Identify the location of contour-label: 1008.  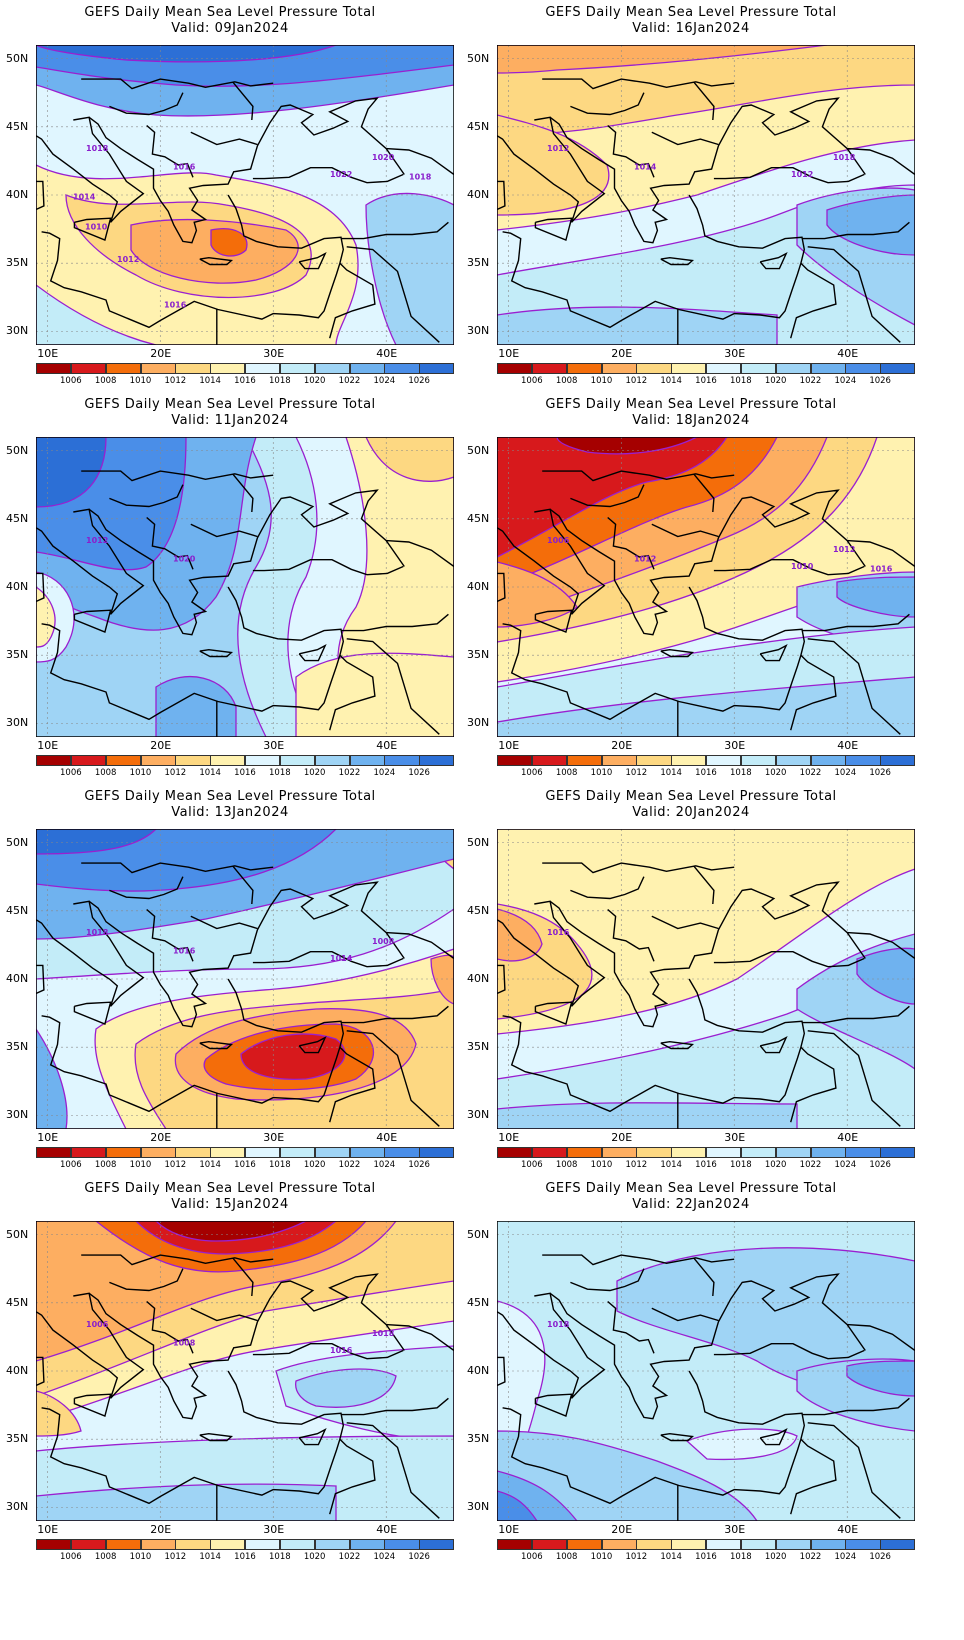
(383, 941).